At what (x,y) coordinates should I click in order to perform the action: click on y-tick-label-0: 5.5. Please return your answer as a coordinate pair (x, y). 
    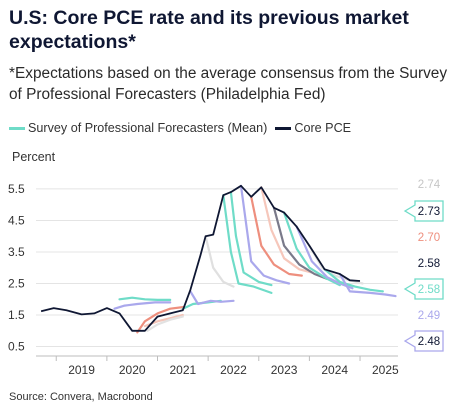
    Looking at the image, I should click on (16, 189).